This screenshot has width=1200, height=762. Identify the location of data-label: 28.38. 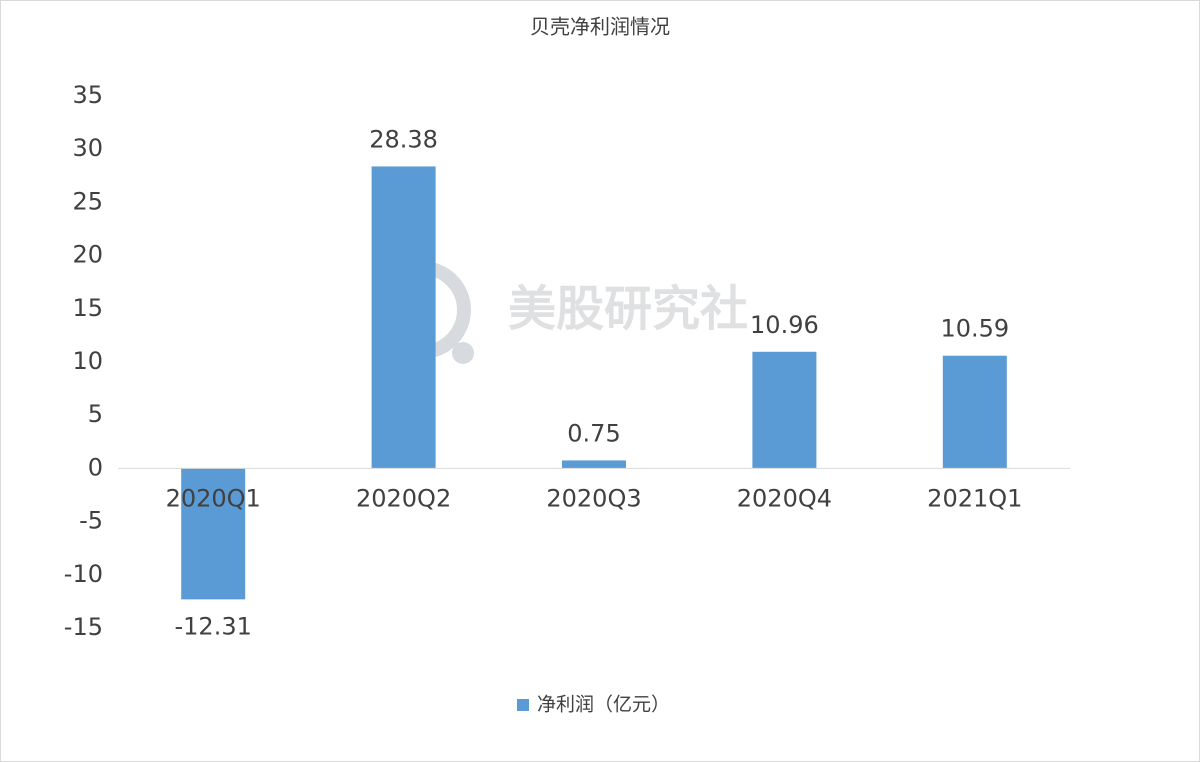
(403, 139).